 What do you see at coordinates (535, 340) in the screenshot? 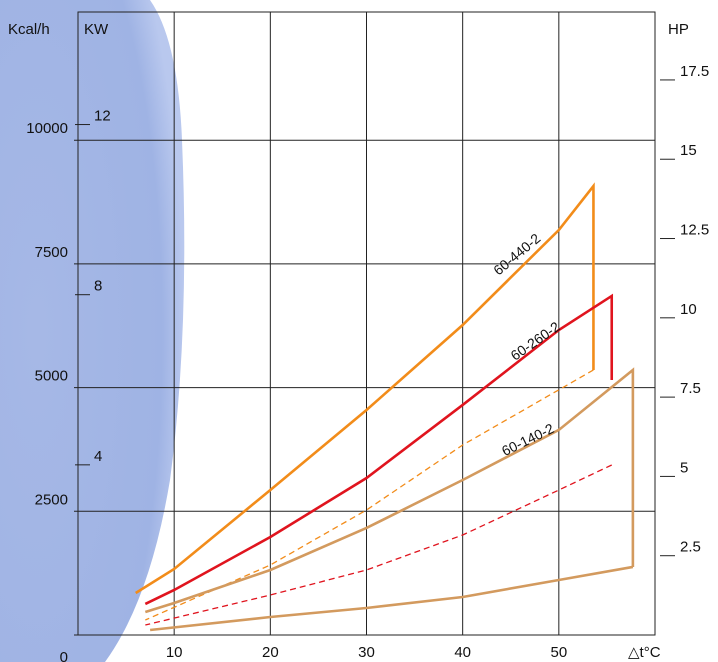
I see `series-label: 60-260-2` at bounding box center [535, 340].